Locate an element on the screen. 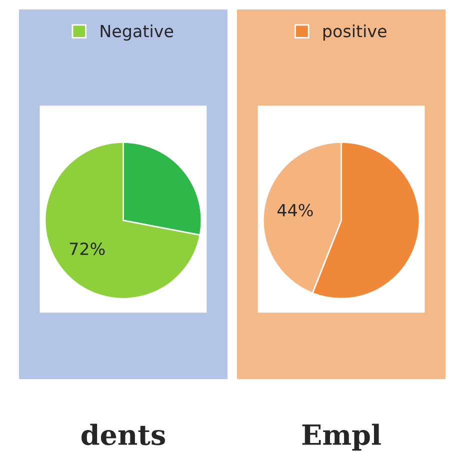 Image resolution: width=474 pixels, height=474 pixels. pie-slice is located at coordinates (122, 221).